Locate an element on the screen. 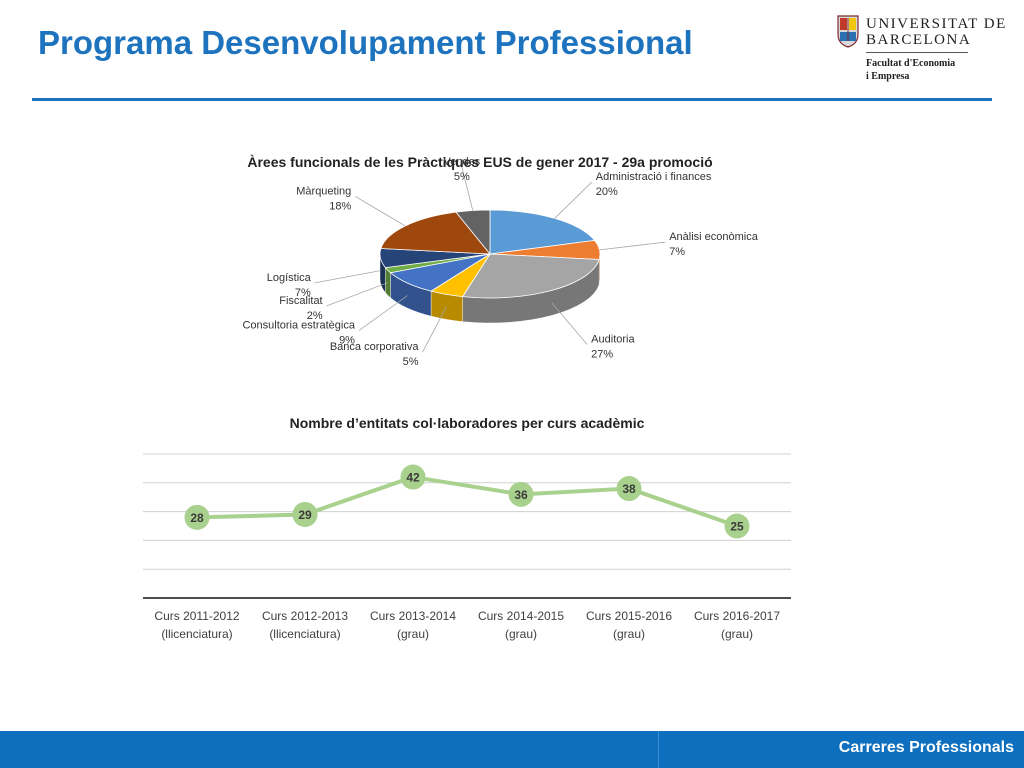  x-tick-label-2-1: Curs 2012-2013 is located at coordinates (305, 616).